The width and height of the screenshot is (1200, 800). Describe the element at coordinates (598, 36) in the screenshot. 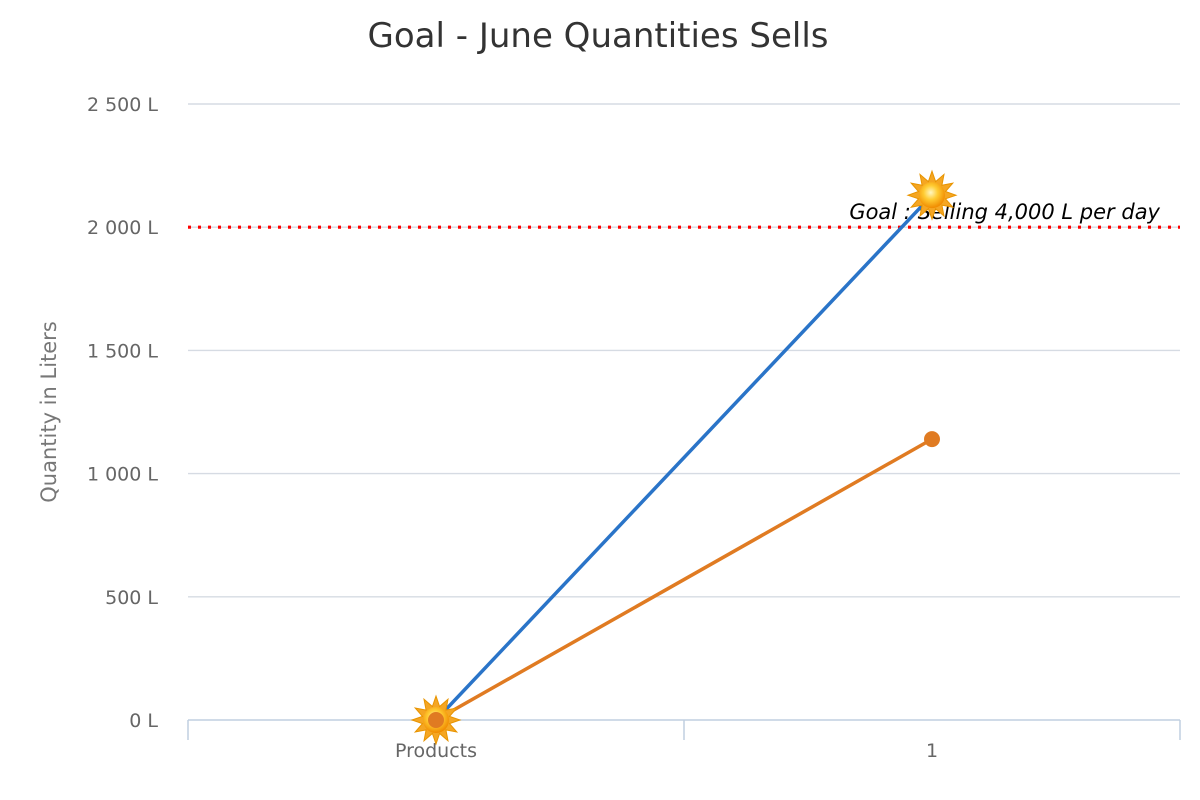

I see `chart-title: Goal - June Quantities Sells` at that location.